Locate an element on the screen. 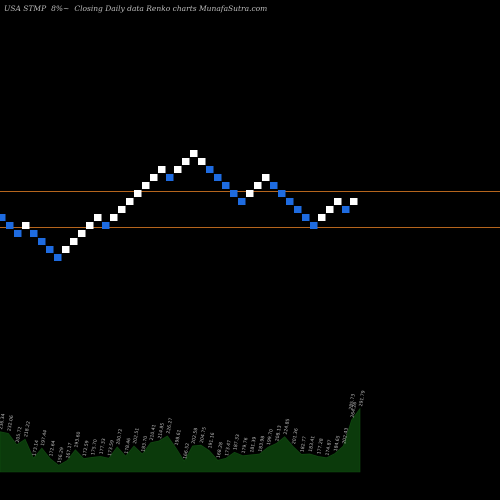 The height and width of the screenshot is (500, 500). volume-label: 224.85 is located at coordinates (287, 426).